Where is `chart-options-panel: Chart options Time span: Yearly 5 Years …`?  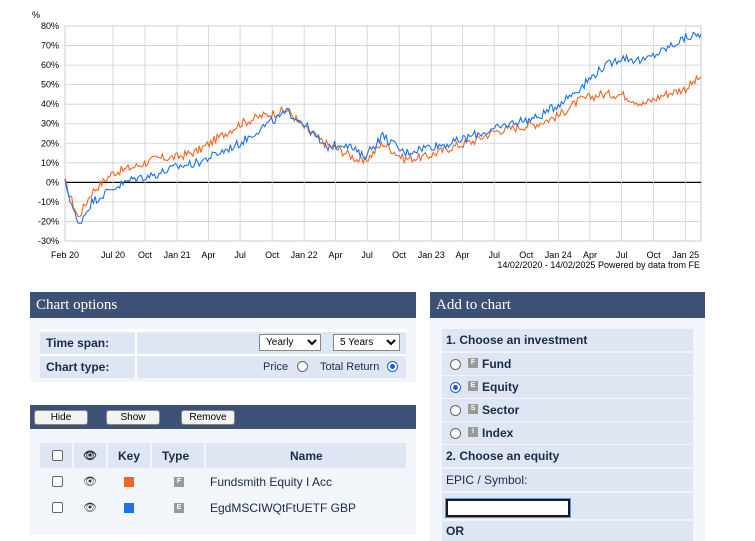
chart-options-panel: Chart options Time span: Yearly 5 Years … is located at coordinates (223, 337).